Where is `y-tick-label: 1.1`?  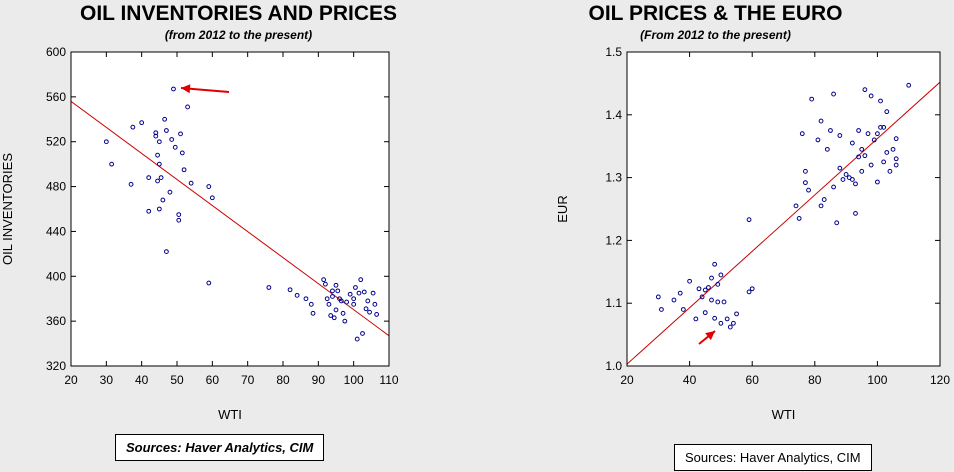 y-tick-label: 1.1 is located at coordinates (613, 303).